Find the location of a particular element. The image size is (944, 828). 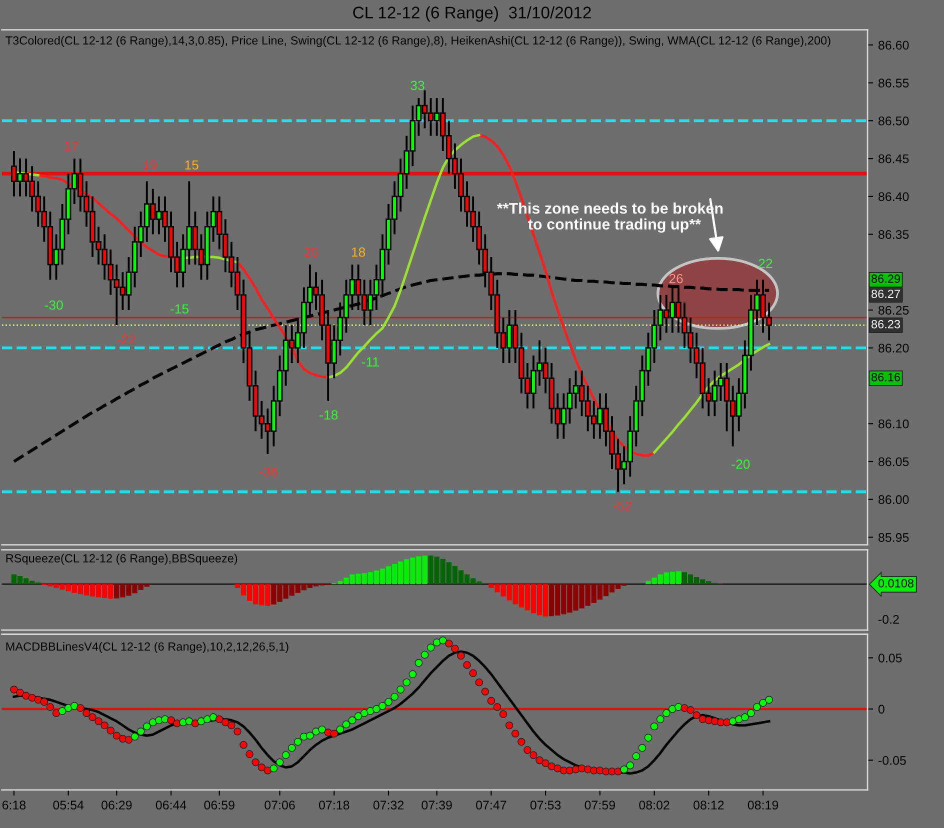

y-tick-label: 86.40 is located at coordinates (893, 197).